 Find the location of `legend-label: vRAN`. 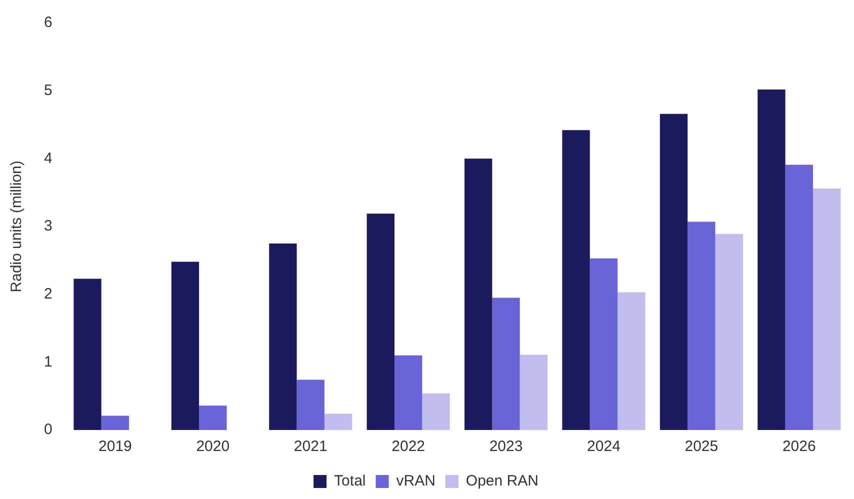

legend-label: vRAN is located at coordinates (416, 481).